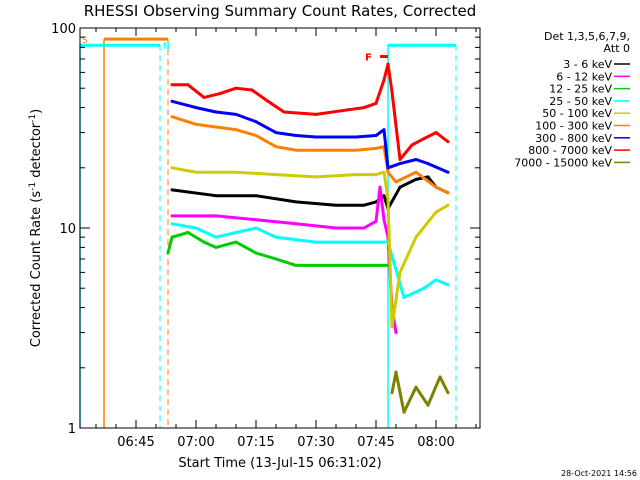 The height and width of the screenshot is (480, 640). What do you see at coordinates (577, 113) in the screenshot?
I see `legend-label-5: 50 - 100 keV` at bounding box center [577, 113].